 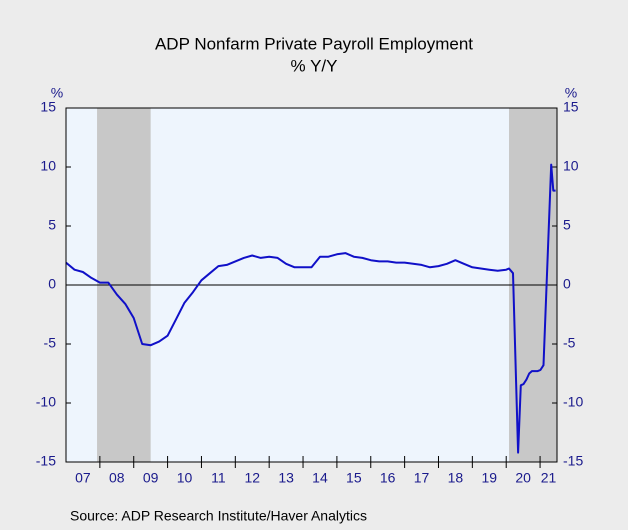 I want to click on x-tick-label: 19, so click(x=489, y=478).